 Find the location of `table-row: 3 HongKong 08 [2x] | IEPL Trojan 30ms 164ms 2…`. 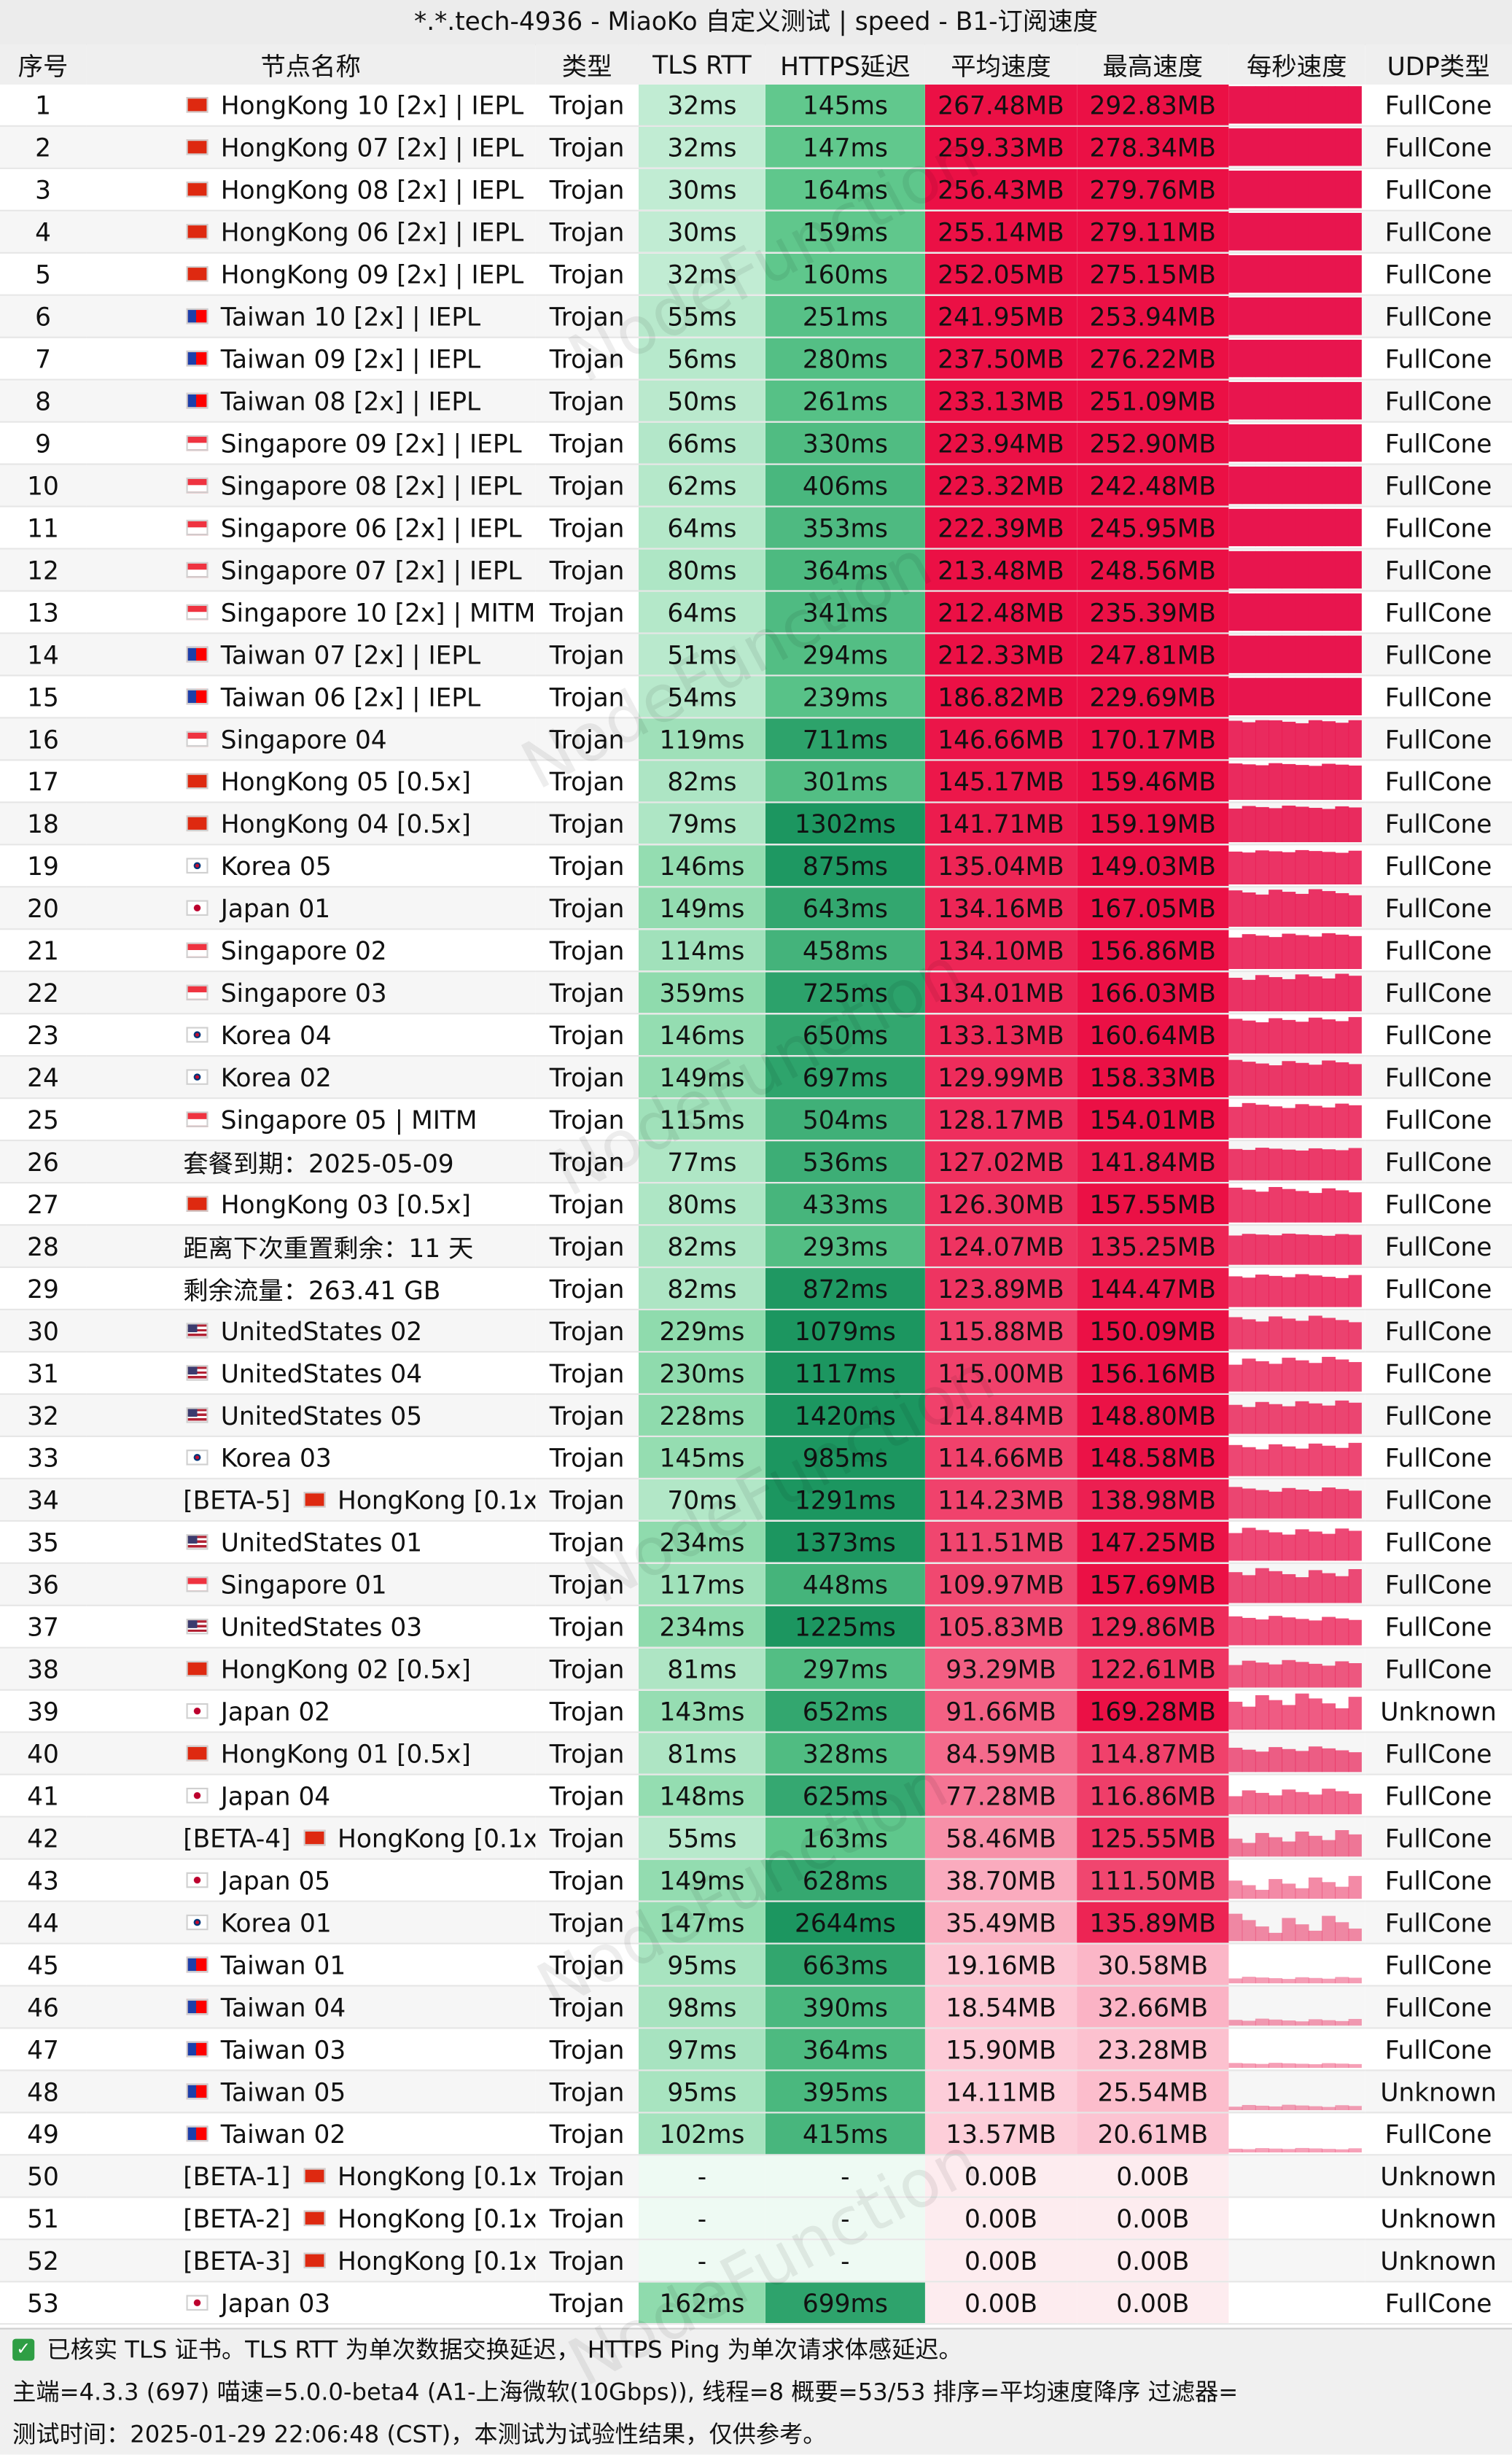

table-row: 3 HongKong 08 [2x] | IEPL Trojan 30ms 164ms 2… is located at coordinates (756, 189).